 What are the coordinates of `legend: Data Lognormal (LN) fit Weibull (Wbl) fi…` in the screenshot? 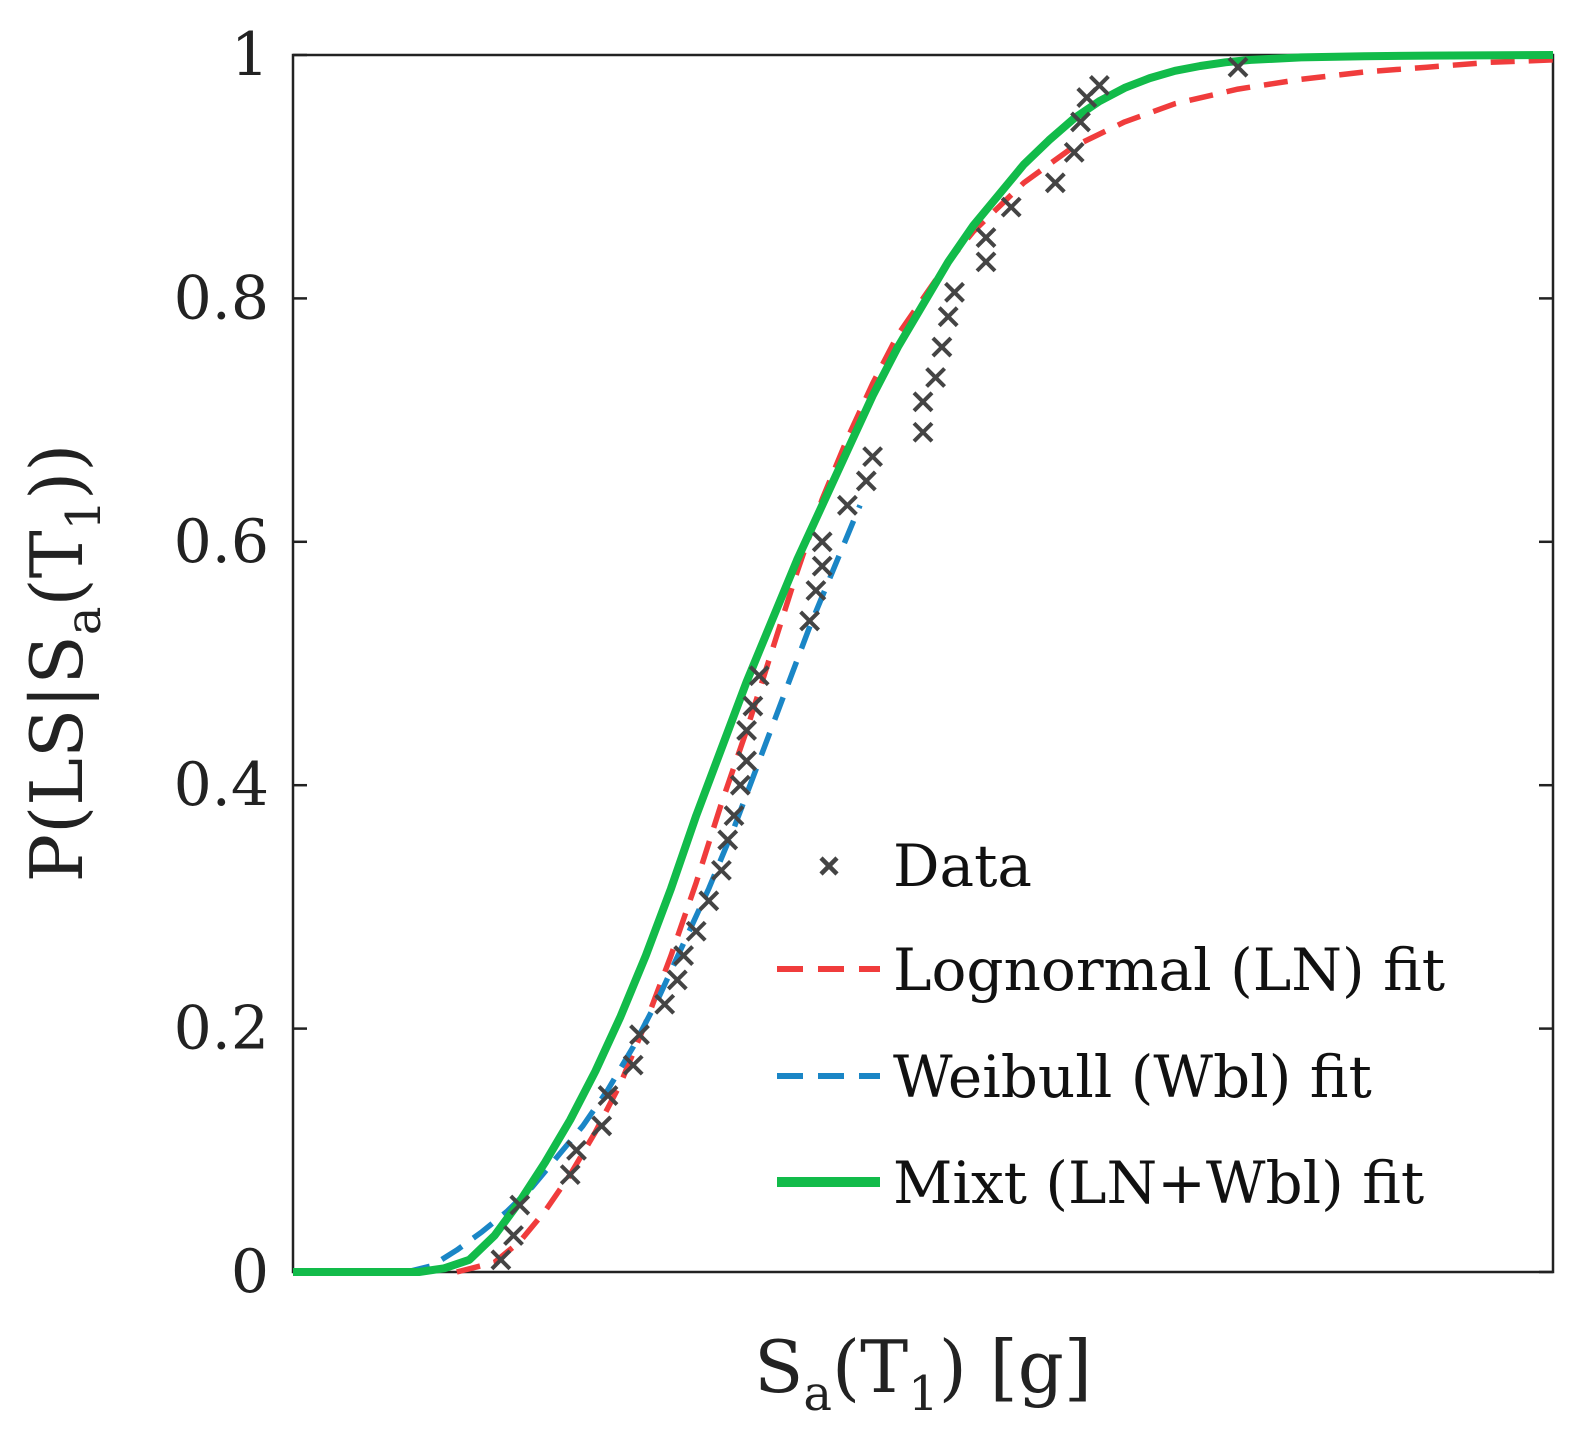 It's located at (1111, 1024).